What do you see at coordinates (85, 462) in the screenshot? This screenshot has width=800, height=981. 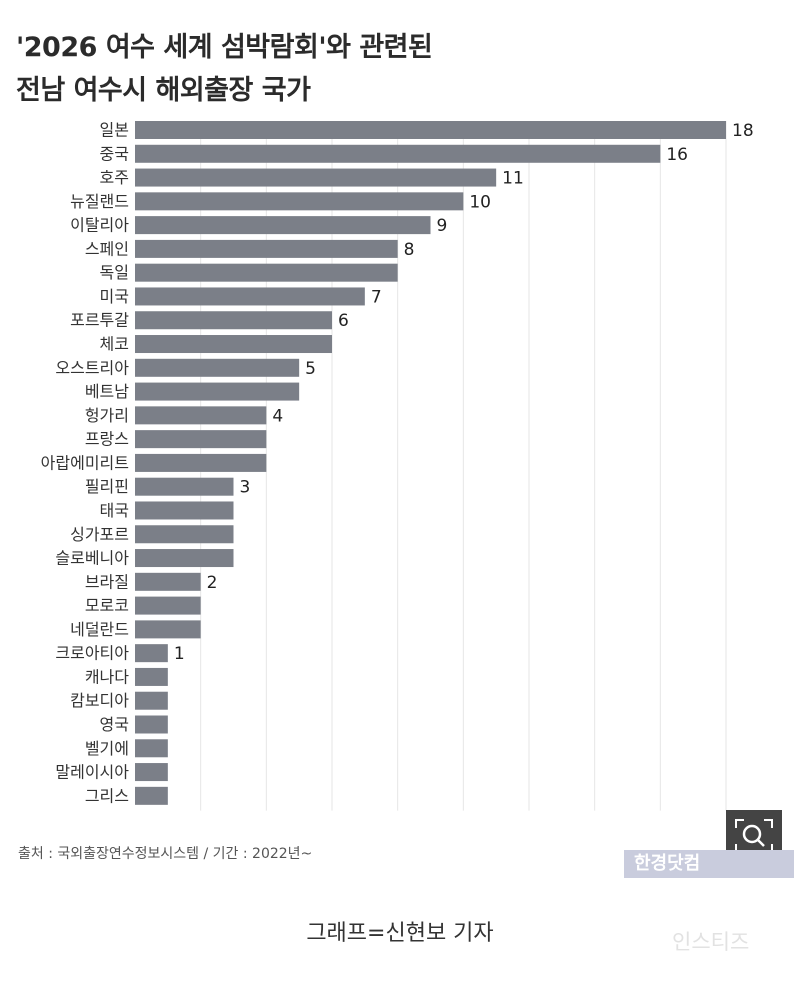 I see `category-label: 아랍에미리트` at bounding box center [85, 462].